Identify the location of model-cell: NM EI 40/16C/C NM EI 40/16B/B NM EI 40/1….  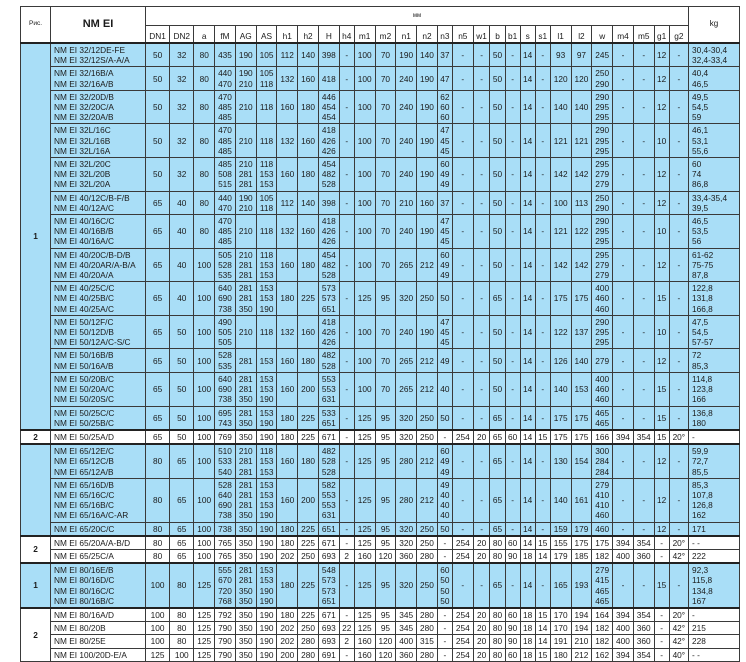
(98, 231).